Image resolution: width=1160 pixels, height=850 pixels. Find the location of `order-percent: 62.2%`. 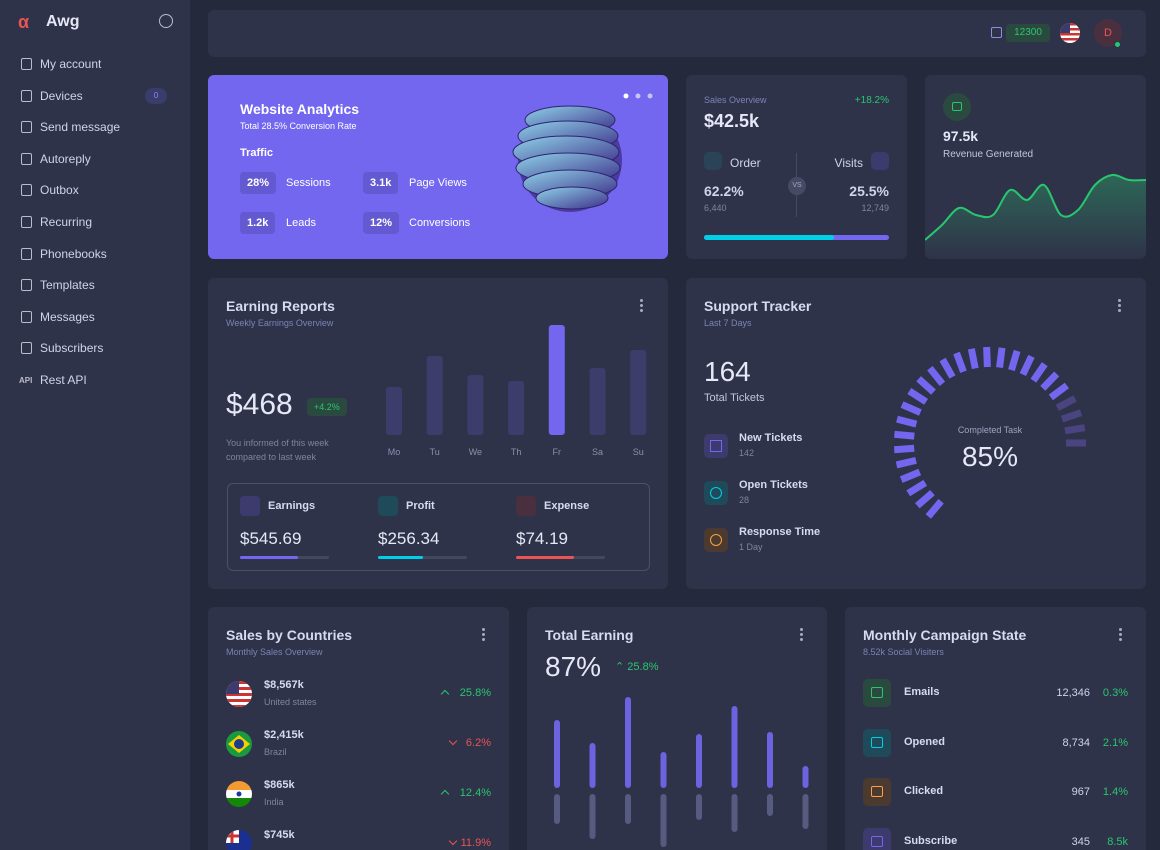

order-percent: 62.2% is located at coordinates (724, 191).